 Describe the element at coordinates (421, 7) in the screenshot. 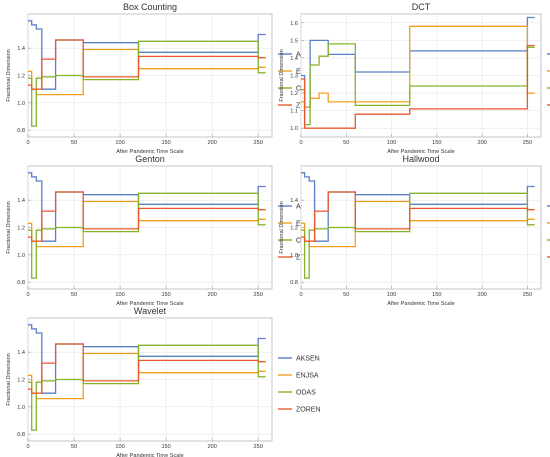

I see `chart-title: DCT` at that location.